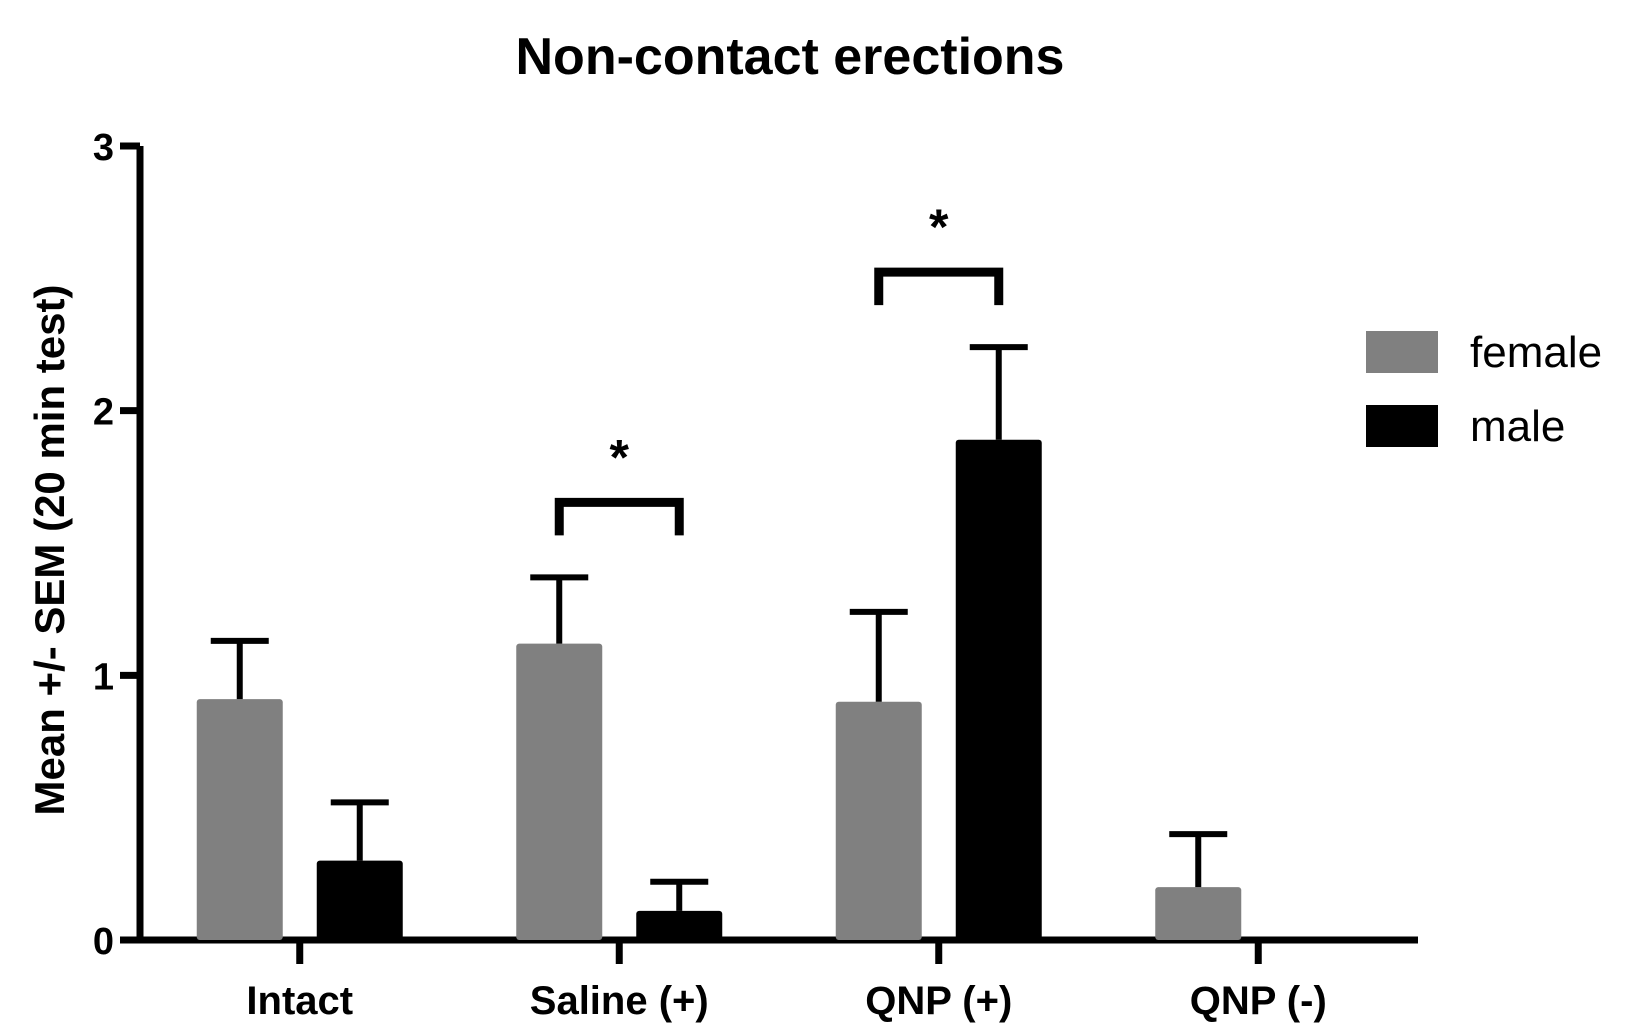  What do you see at coordinates (619, 1001) in the screenshot?
I see `x-tick-label: Saline (+)` at bounding box center [619, 1001].